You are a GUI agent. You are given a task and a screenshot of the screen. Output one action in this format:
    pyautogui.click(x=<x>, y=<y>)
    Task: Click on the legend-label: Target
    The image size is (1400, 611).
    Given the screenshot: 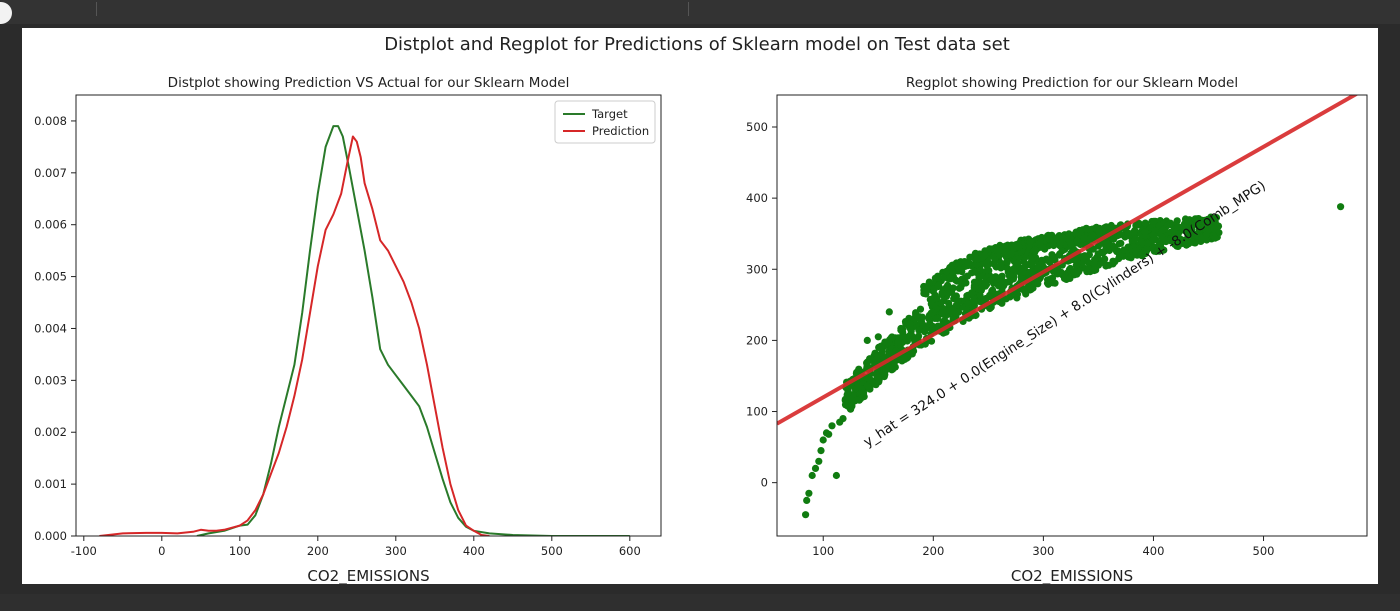 What is the action you would take?
    pyautogui.click(x=609, y=114)
    